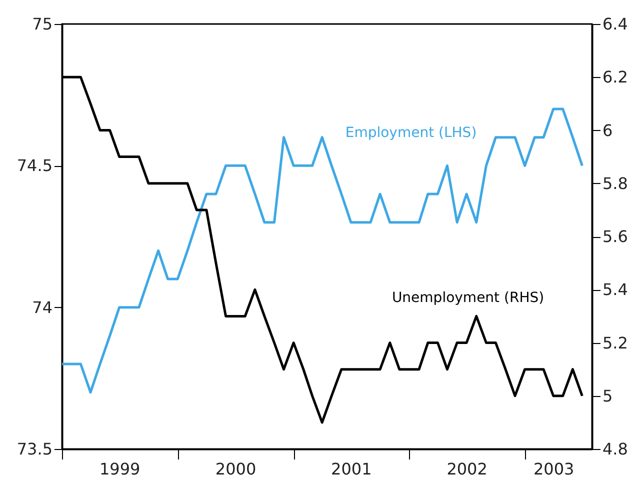 The image size is (635, 479). I want to click on y2-tick-label: 5.8, so click(615, 183).